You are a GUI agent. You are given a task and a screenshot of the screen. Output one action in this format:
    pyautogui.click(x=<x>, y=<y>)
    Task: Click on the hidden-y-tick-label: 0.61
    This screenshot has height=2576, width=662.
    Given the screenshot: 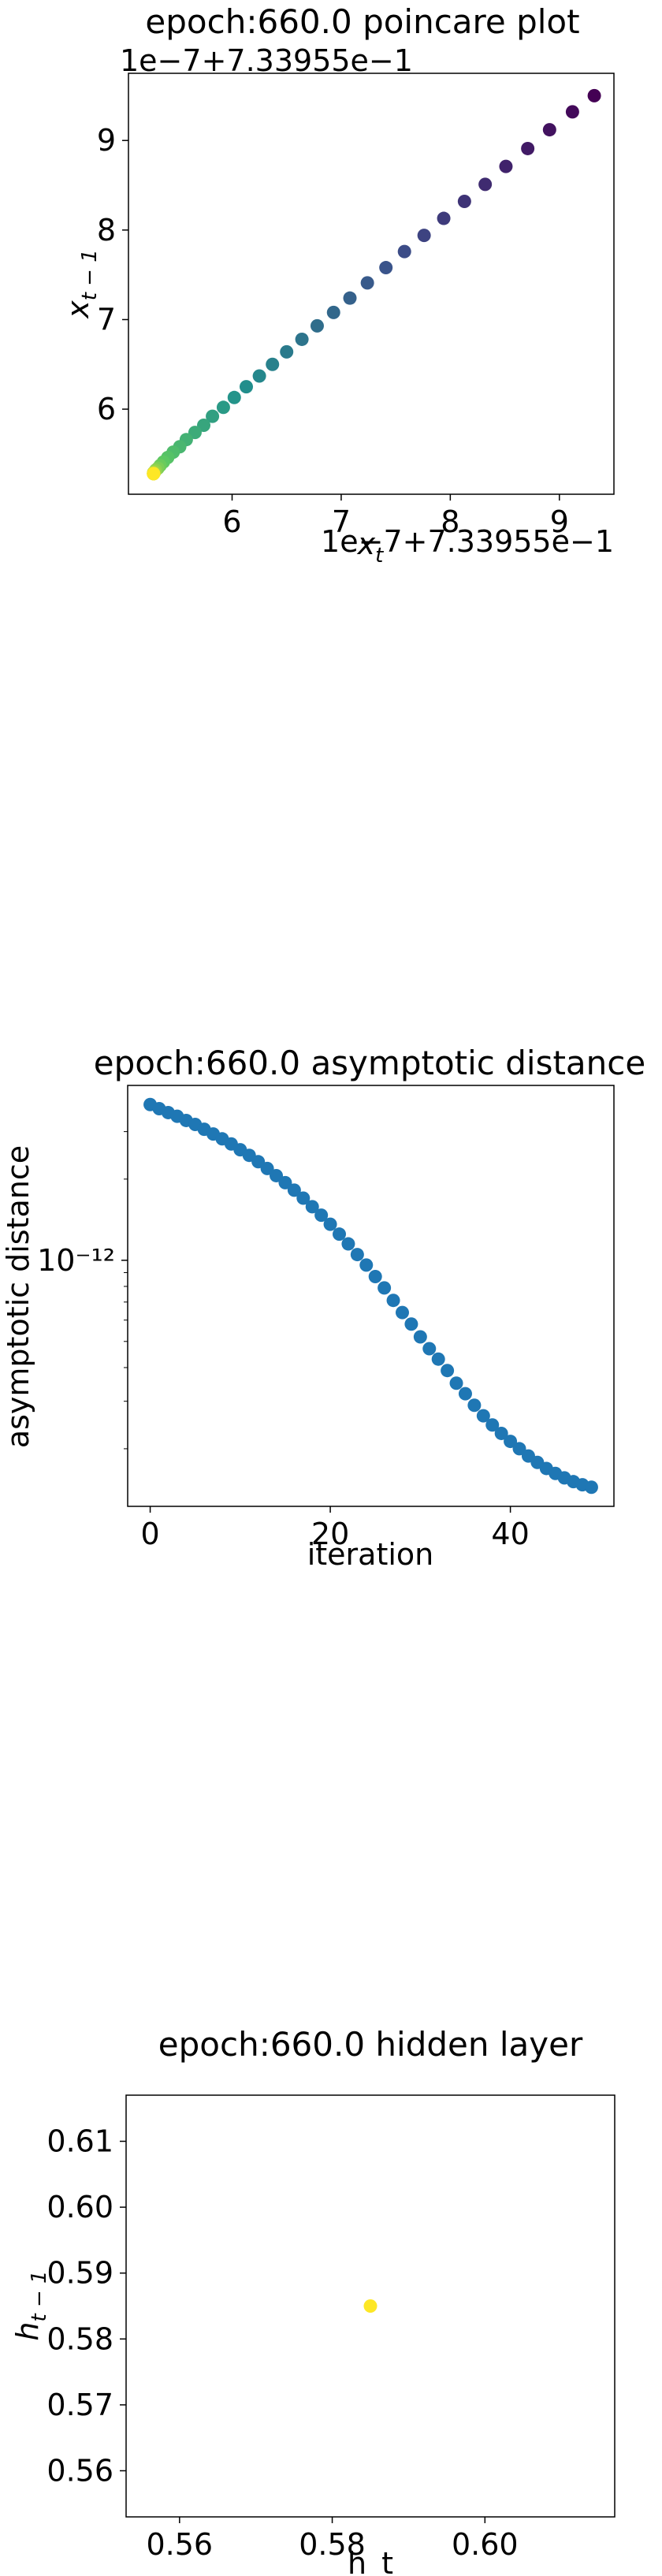 What is the action you would take?
    pyautogui.click(x=79, y=2141)
    